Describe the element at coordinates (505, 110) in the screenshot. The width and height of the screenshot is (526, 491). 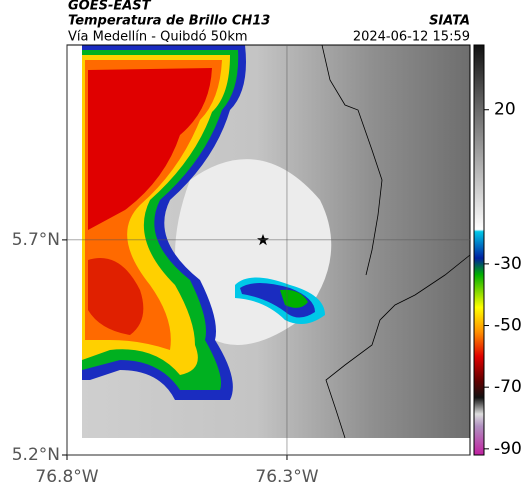
I see `colorbar-tick-label: 20` at that location.